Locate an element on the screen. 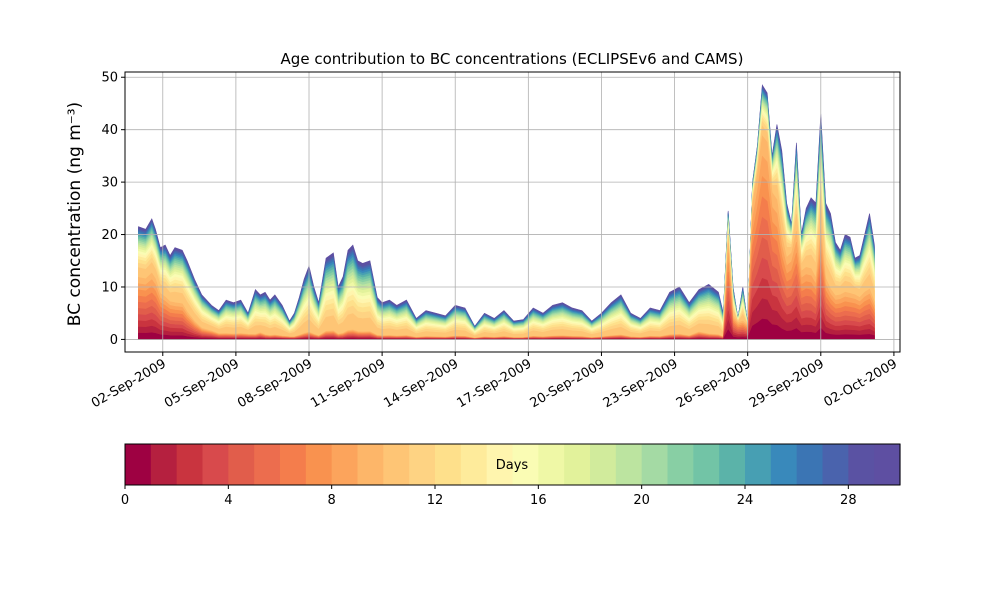 This screenshot has width=1000, height=600. x-tick-label: 29-Sep-2009 is located at coordinates (787, 383).